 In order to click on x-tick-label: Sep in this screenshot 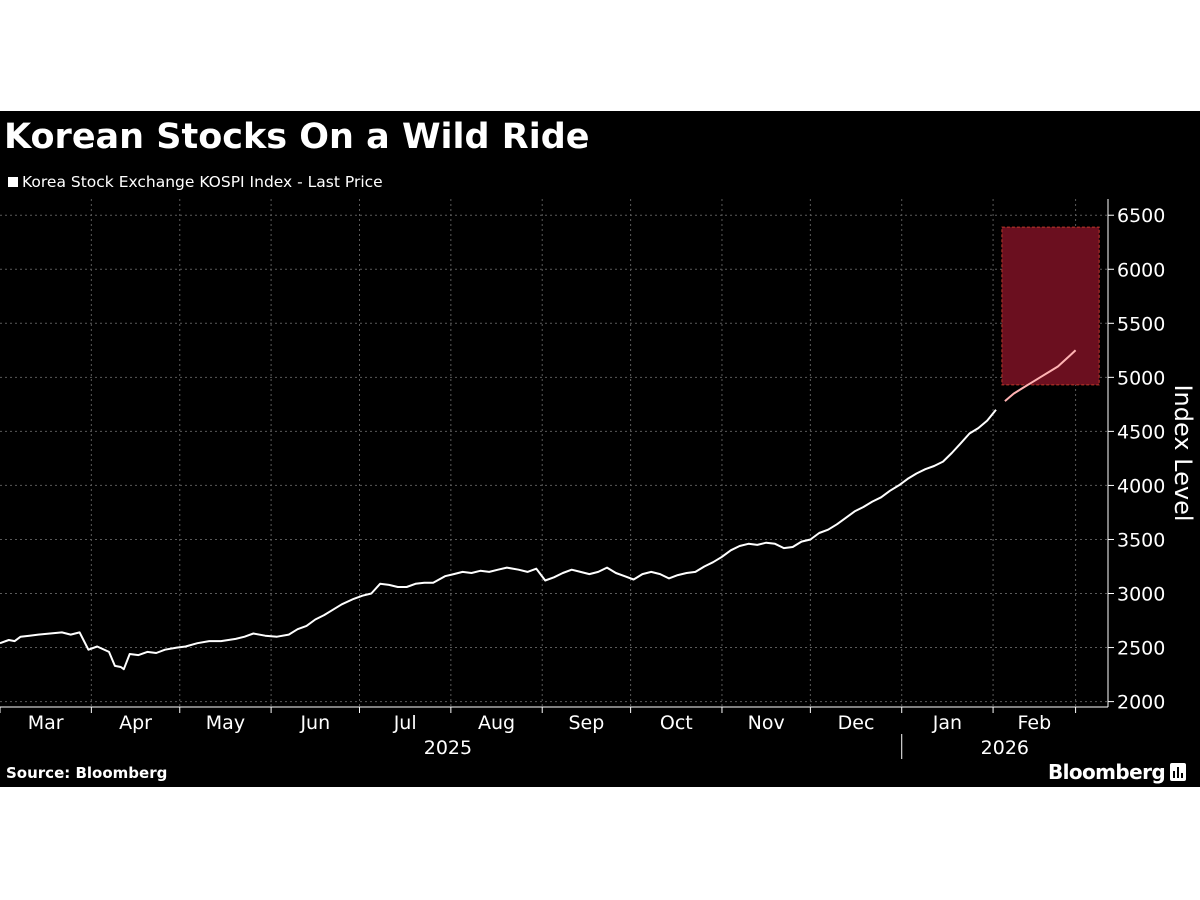, I will do `click(587, 723)`.